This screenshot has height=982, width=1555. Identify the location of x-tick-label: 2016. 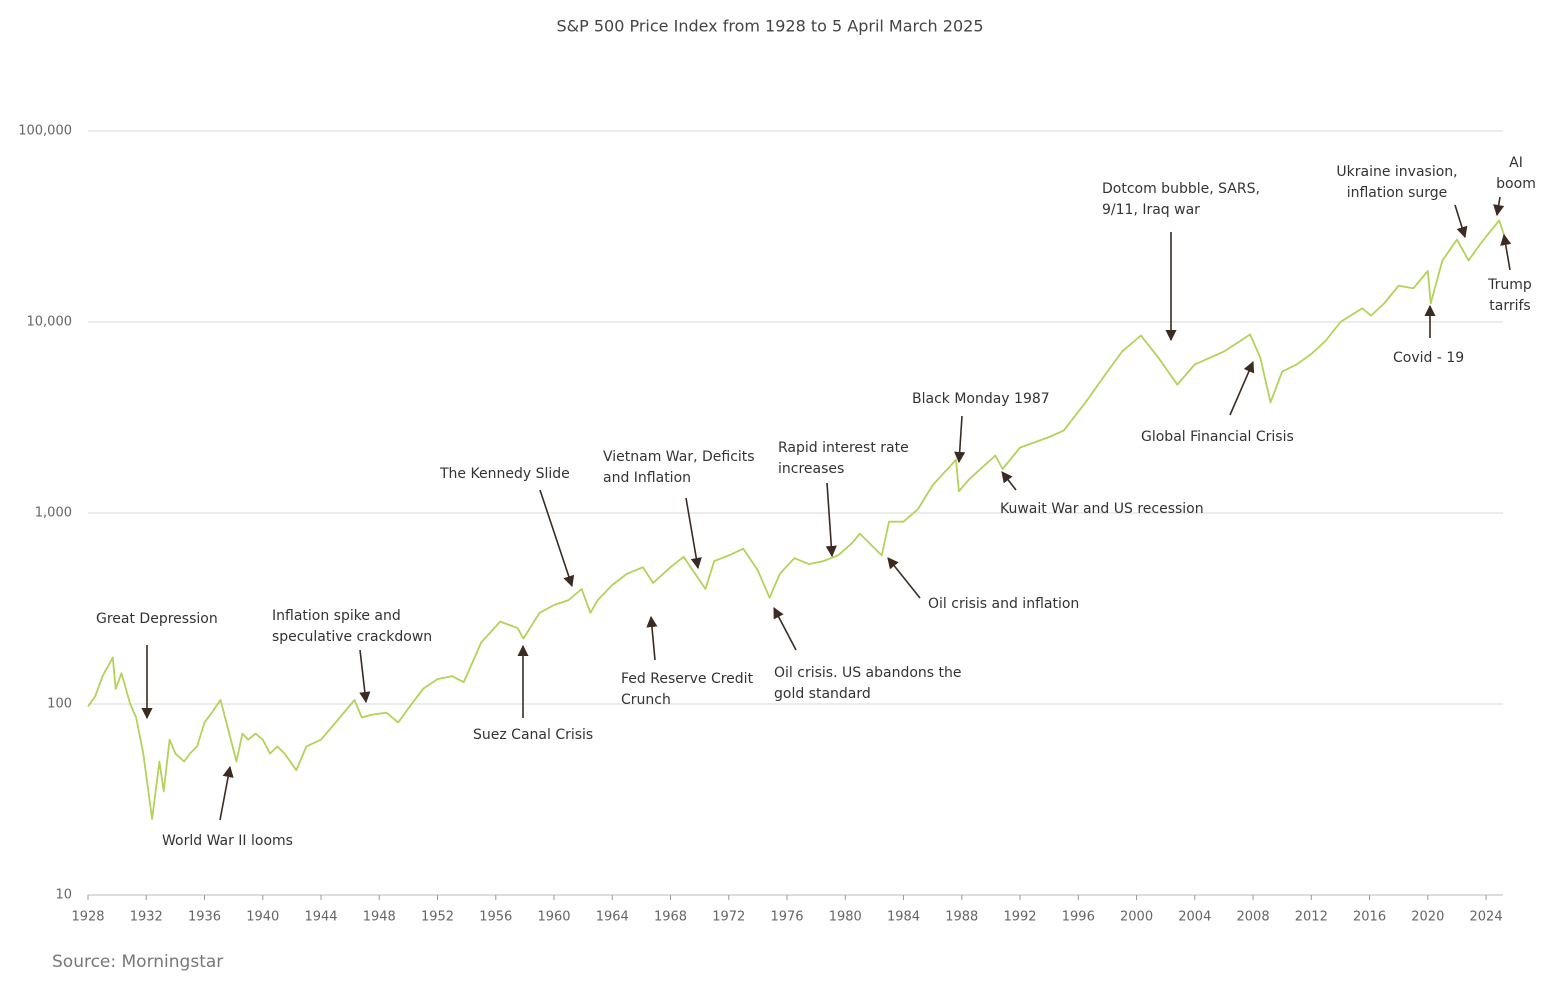
(1369, 917).